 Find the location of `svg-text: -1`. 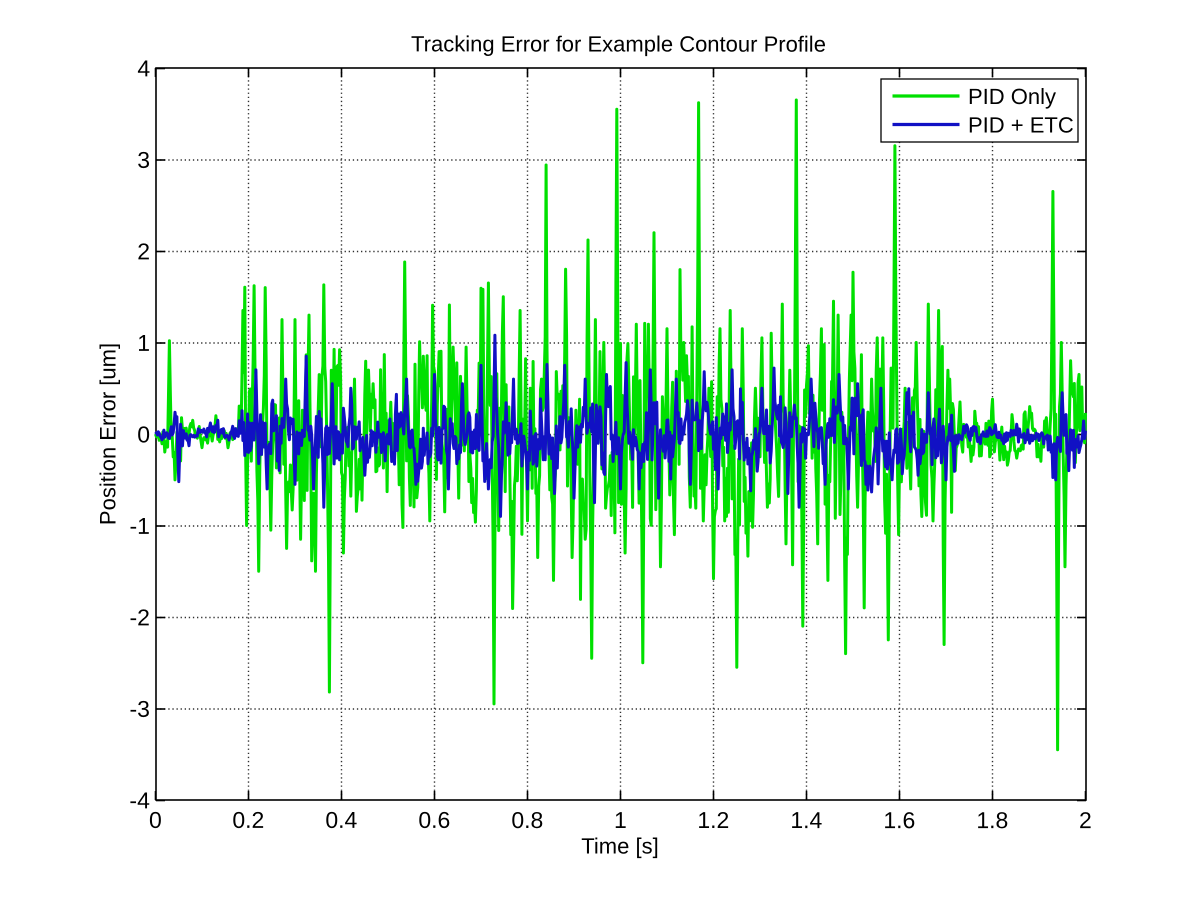

svg-text: -1 is located at coordinates (140, 526).